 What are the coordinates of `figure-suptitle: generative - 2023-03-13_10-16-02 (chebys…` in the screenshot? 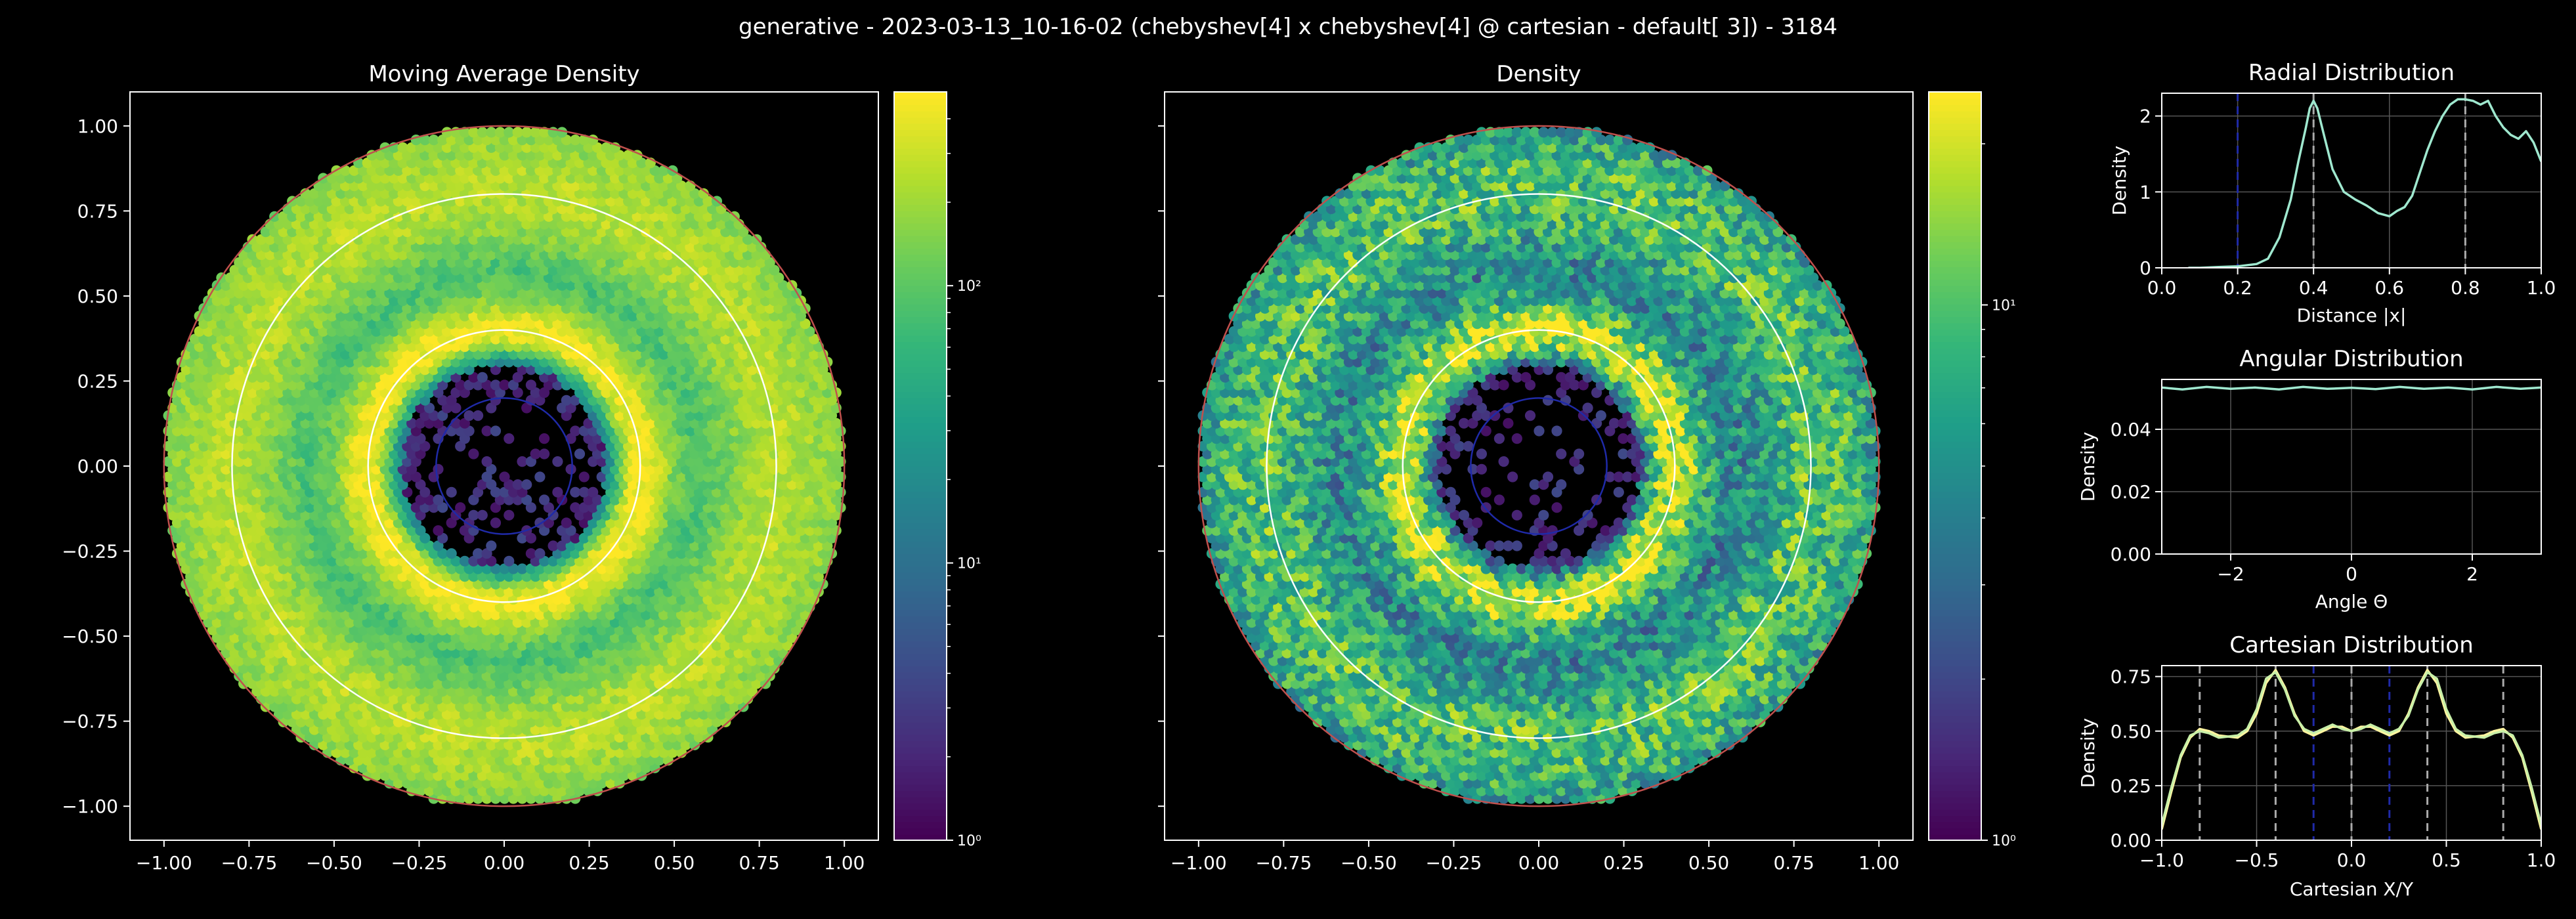 It's located at (1288, 27).